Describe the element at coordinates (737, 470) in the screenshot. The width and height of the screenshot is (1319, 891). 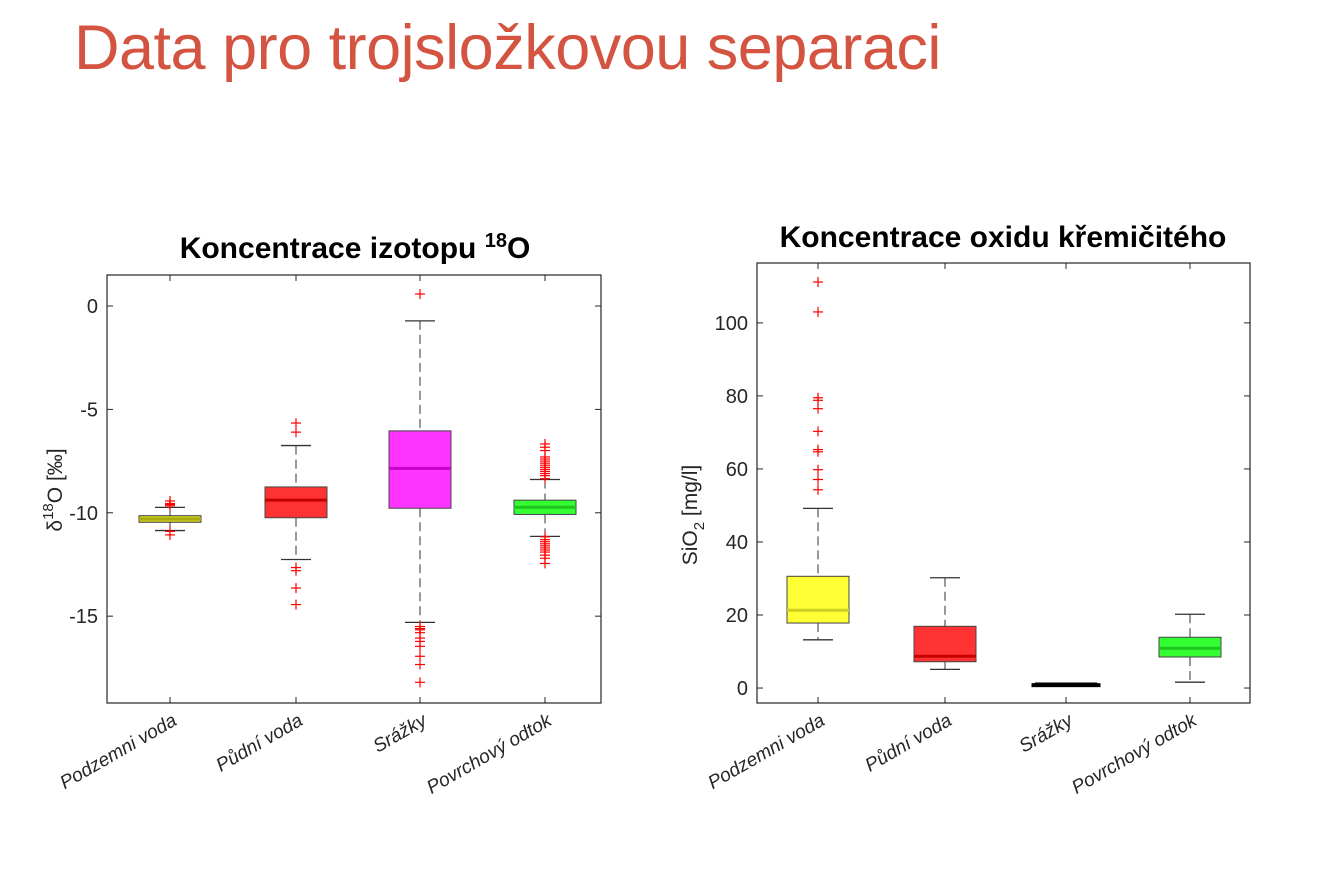
I see `y-tick-label: 60` at that location.